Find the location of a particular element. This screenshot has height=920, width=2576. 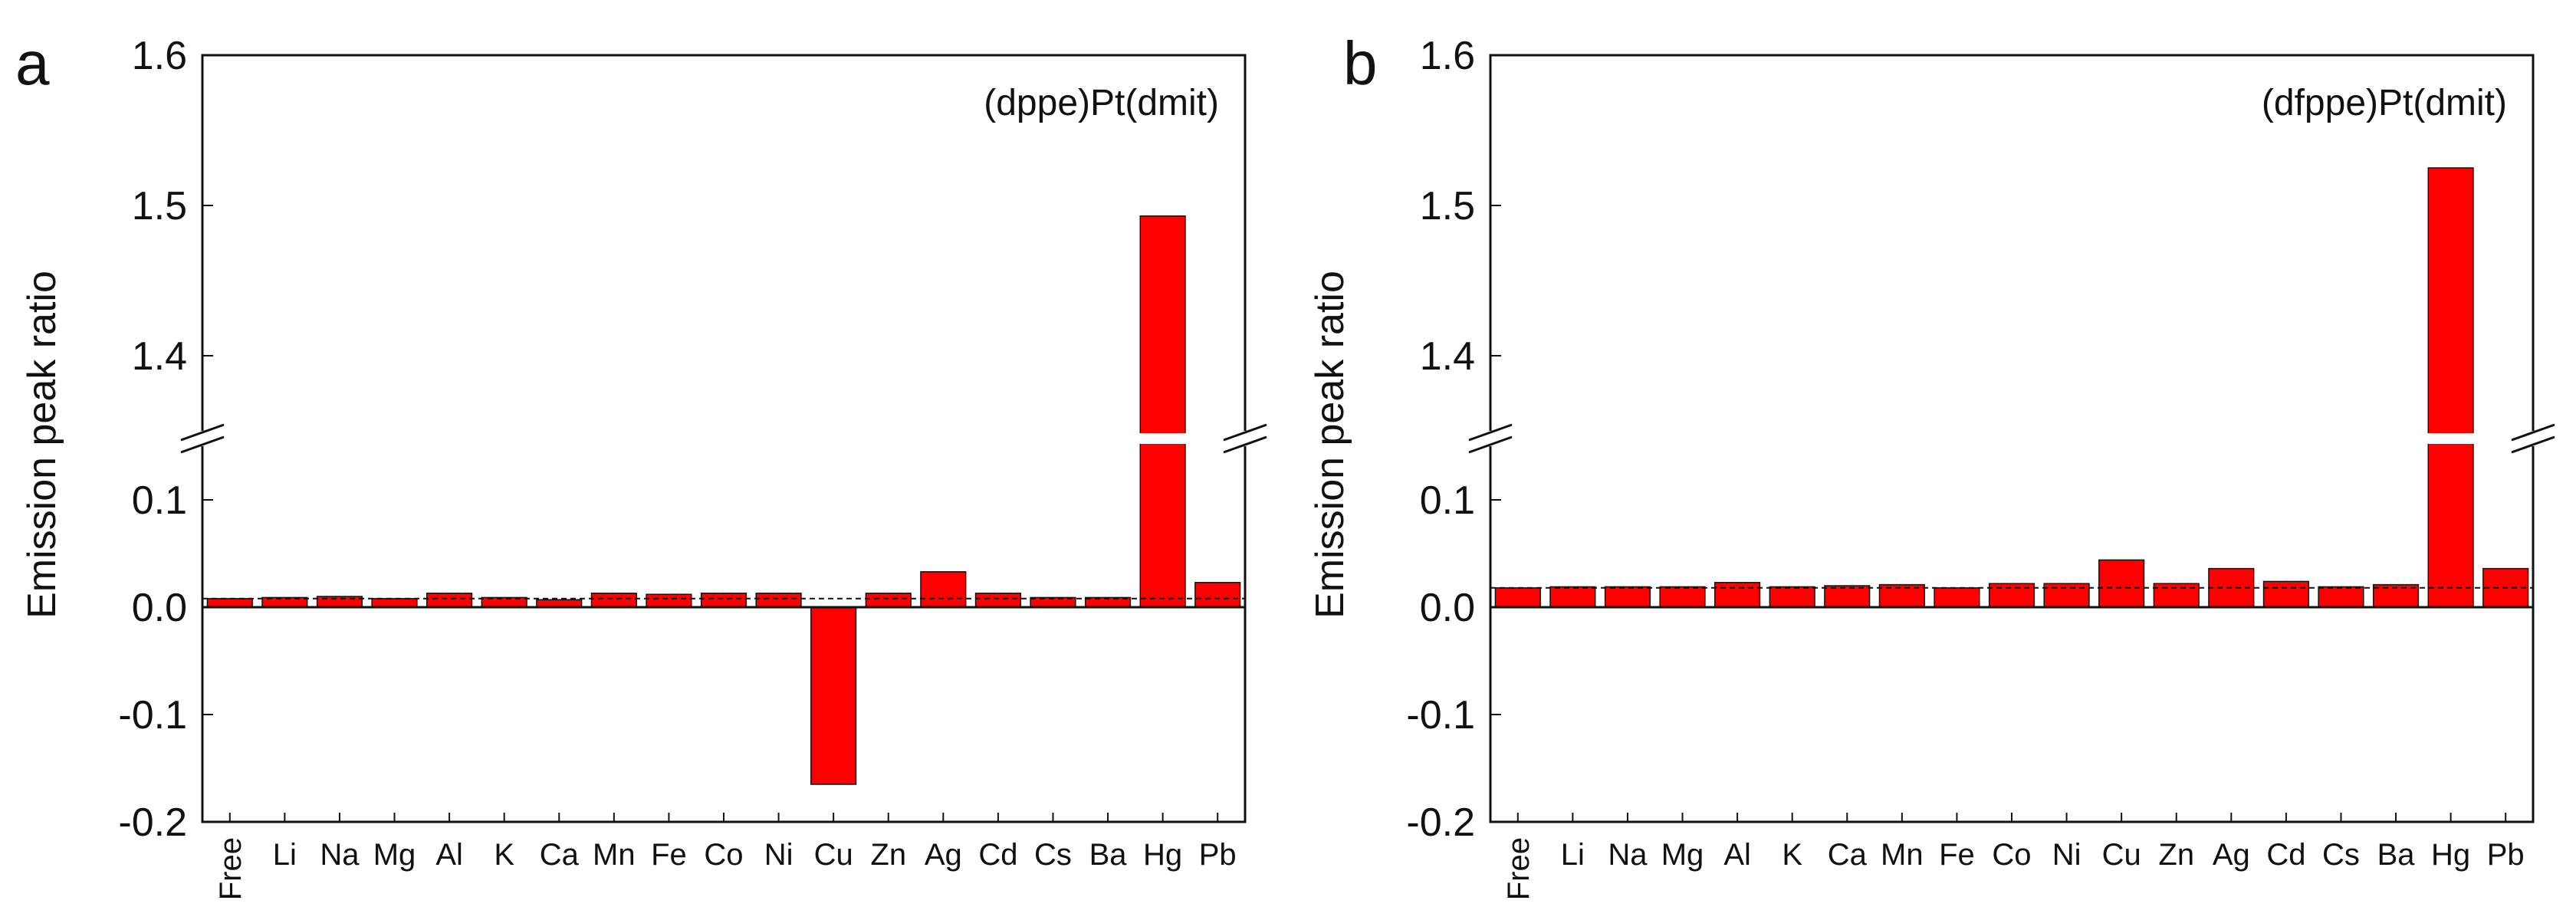

x-tick-label: Fe is located at coordinates (669, 855).